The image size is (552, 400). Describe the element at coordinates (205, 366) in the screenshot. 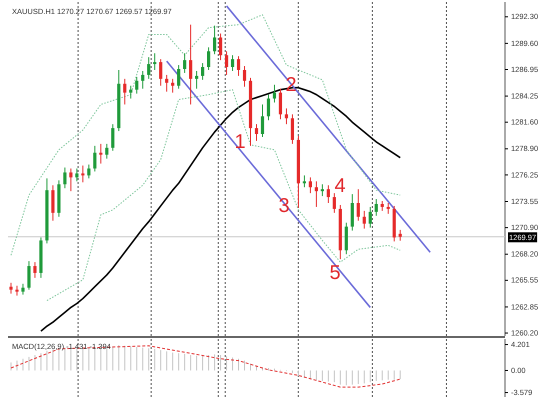

I see `line-series` at that location.